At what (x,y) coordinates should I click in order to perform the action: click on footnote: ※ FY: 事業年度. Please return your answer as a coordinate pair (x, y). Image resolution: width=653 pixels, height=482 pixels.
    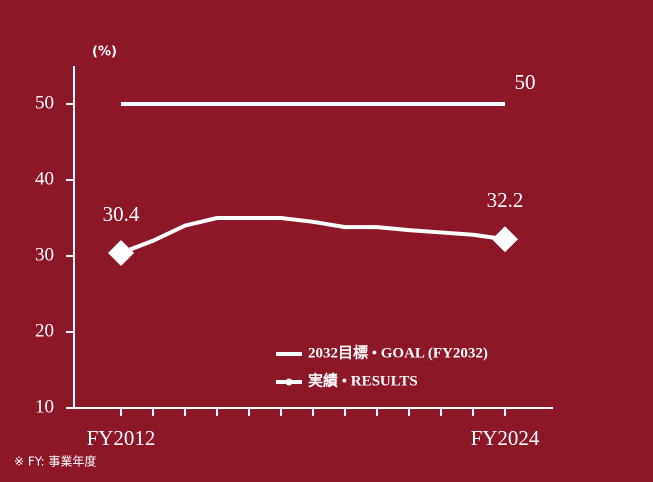
    Looking at the image, I should click on (55, 461).